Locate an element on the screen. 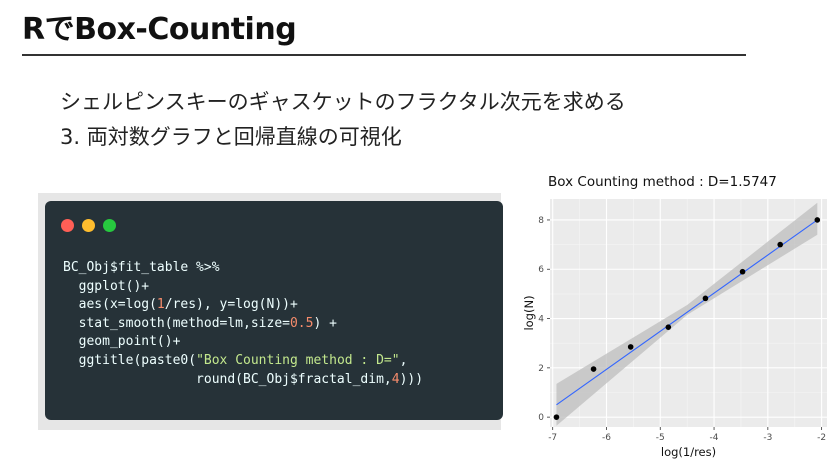 This screenshot has width=831, height=465. points-group is located at coordinates (687, 318).